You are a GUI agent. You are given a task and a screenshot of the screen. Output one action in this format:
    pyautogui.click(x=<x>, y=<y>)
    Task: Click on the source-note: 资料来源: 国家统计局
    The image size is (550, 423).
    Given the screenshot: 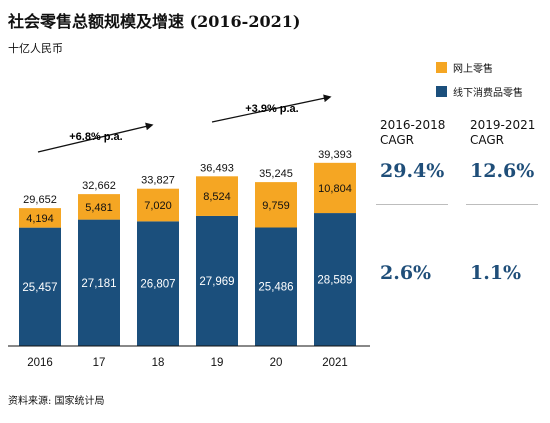 What is the action you would take?
    pyautogui.click(x=56, y=401)
    